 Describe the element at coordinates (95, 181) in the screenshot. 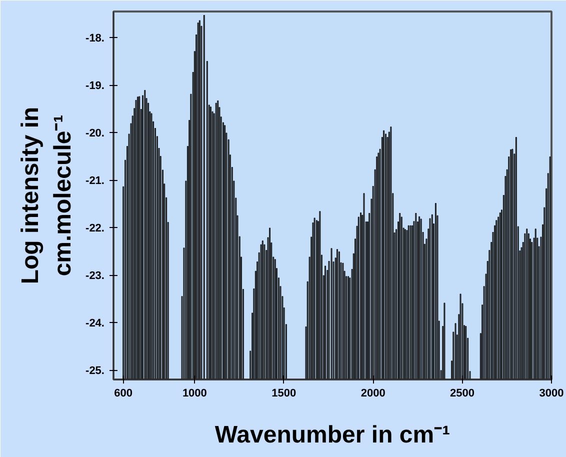

I see `y-tick-label: -21.` at that location.